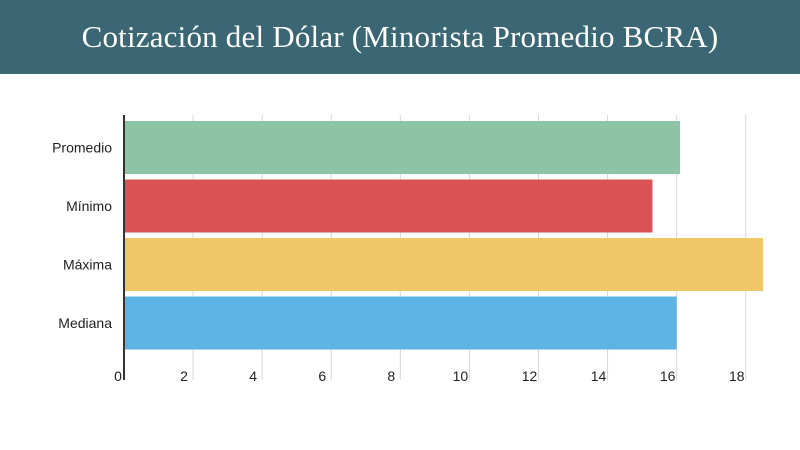 This screenshot has width=800, height=450. What do you see at coordinates (530, 376) in the screenshot?
I see `x-tick-label: 12` at bounding box center [530, 376].